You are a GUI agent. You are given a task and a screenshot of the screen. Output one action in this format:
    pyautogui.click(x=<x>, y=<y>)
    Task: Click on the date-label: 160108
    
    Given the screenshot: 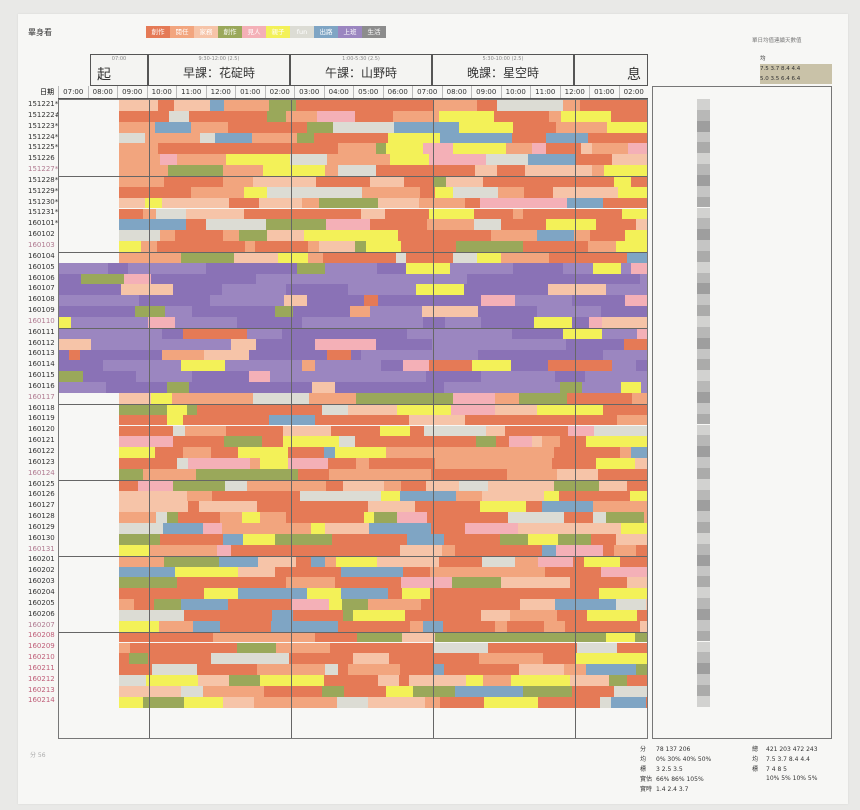 What is the action you would take?
    pyautogui.click(x=41, y=299)
    